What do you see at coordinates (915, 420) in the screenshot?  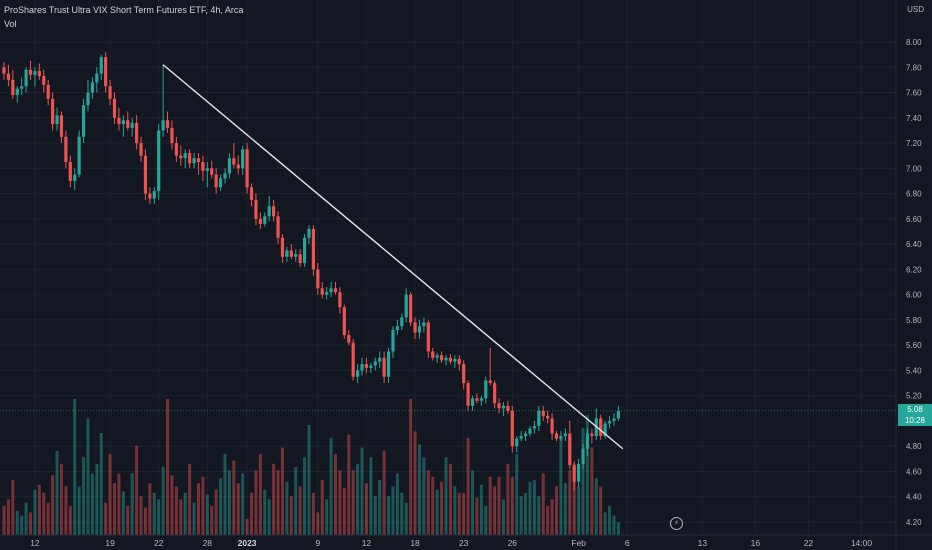 I see `bar-countdown: 10:28` at bounding box center [915, 420].